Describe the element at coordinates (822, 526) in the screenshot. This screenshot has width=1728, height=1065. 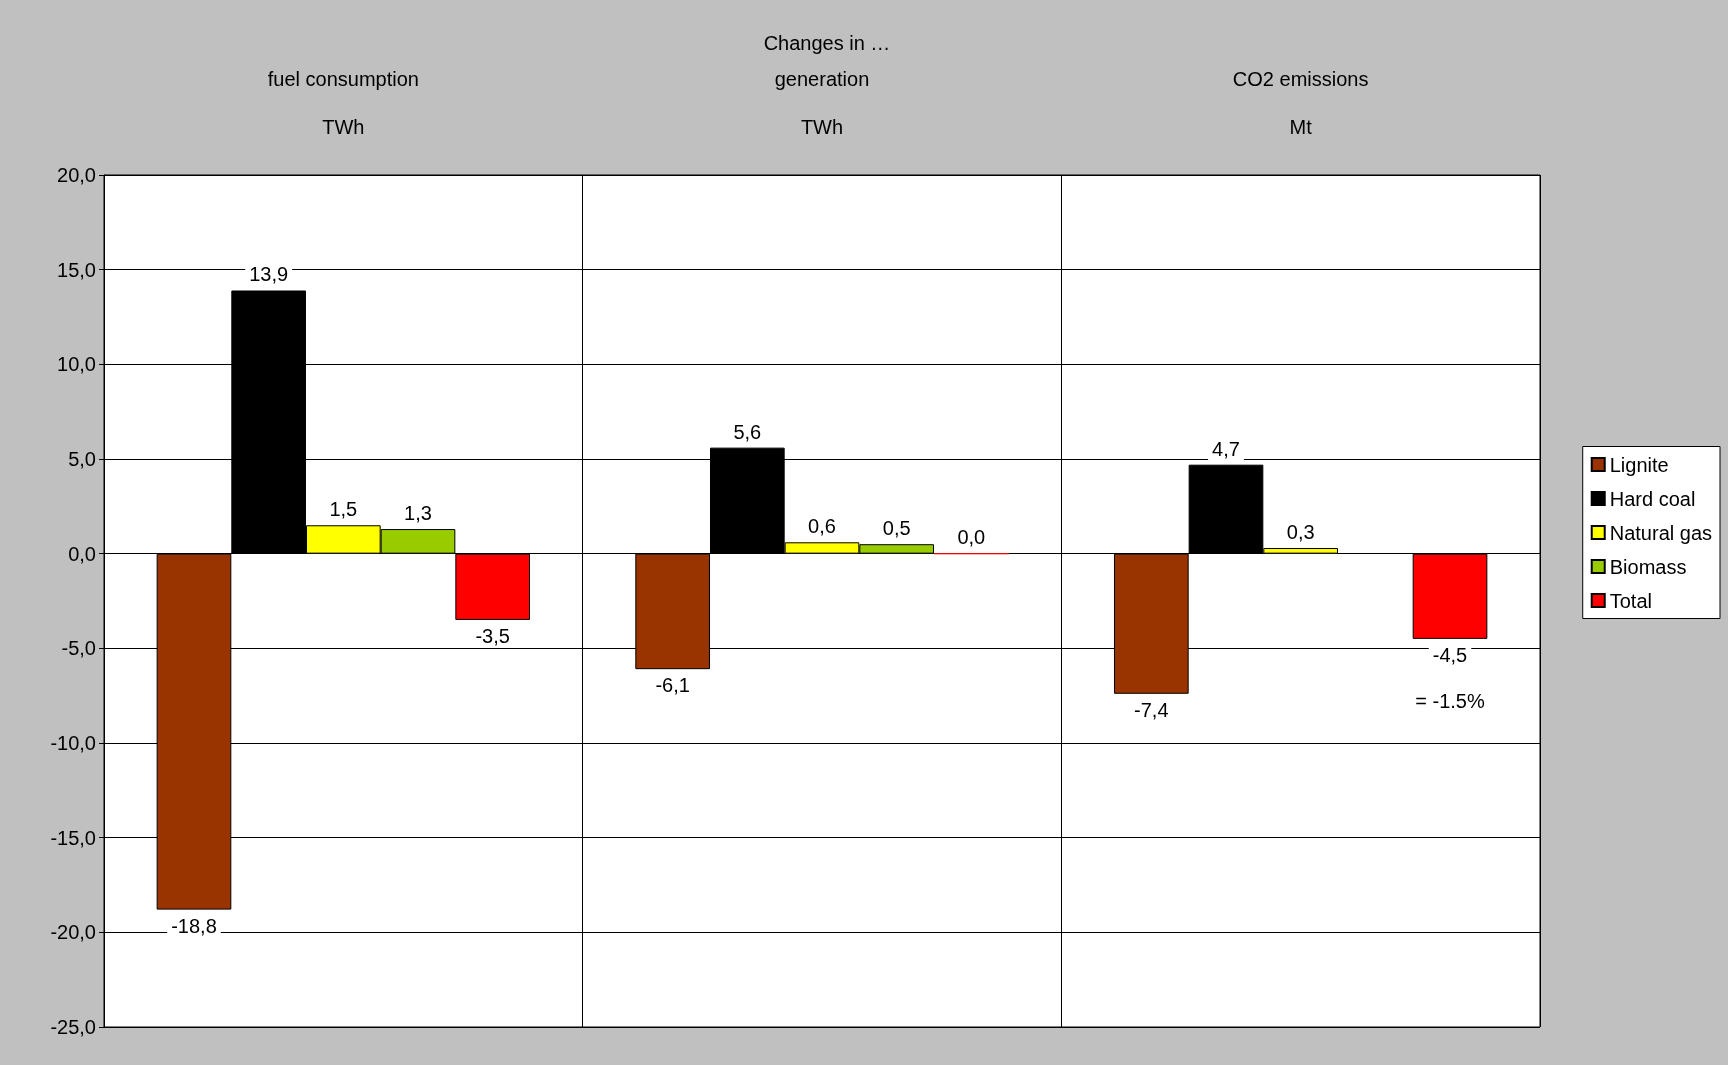
I see `data-label: 0,6` at that location.